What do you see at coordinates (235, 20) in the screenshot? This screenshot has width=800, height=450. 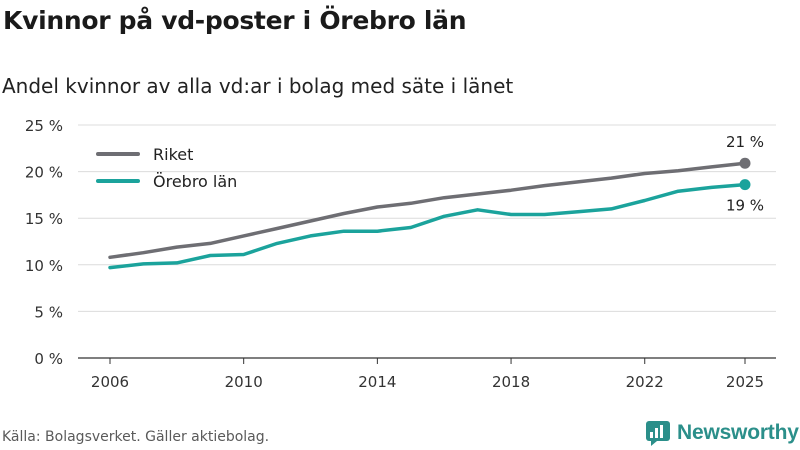 I see `chart-title: Kvinnor på vd-poster i Örebro län` at bounding box center [235, 20].